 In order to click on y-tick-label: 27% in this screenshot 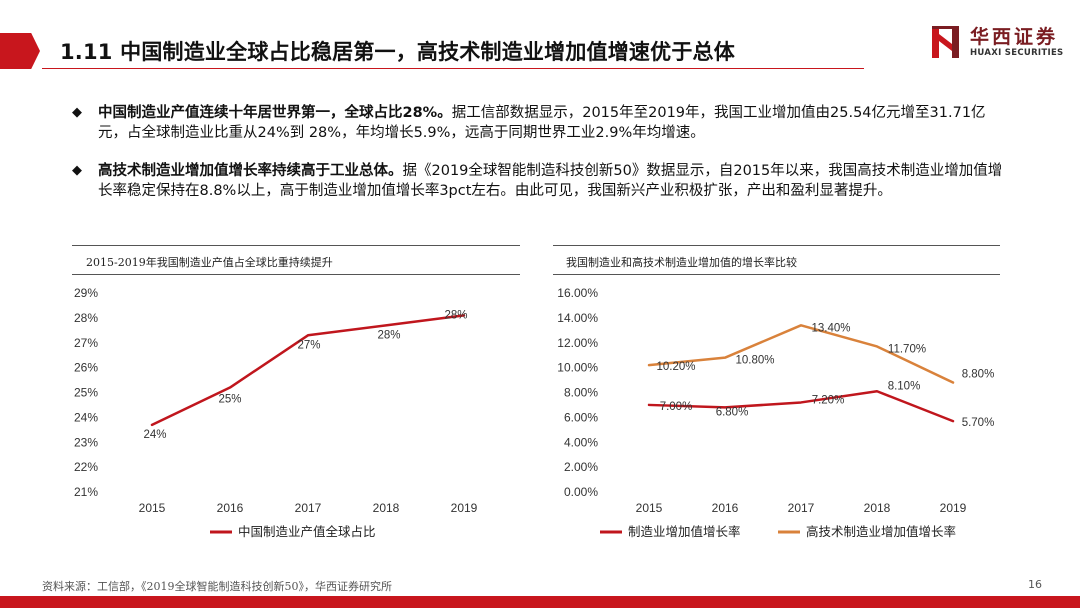, I will do `click(86, 343)`.